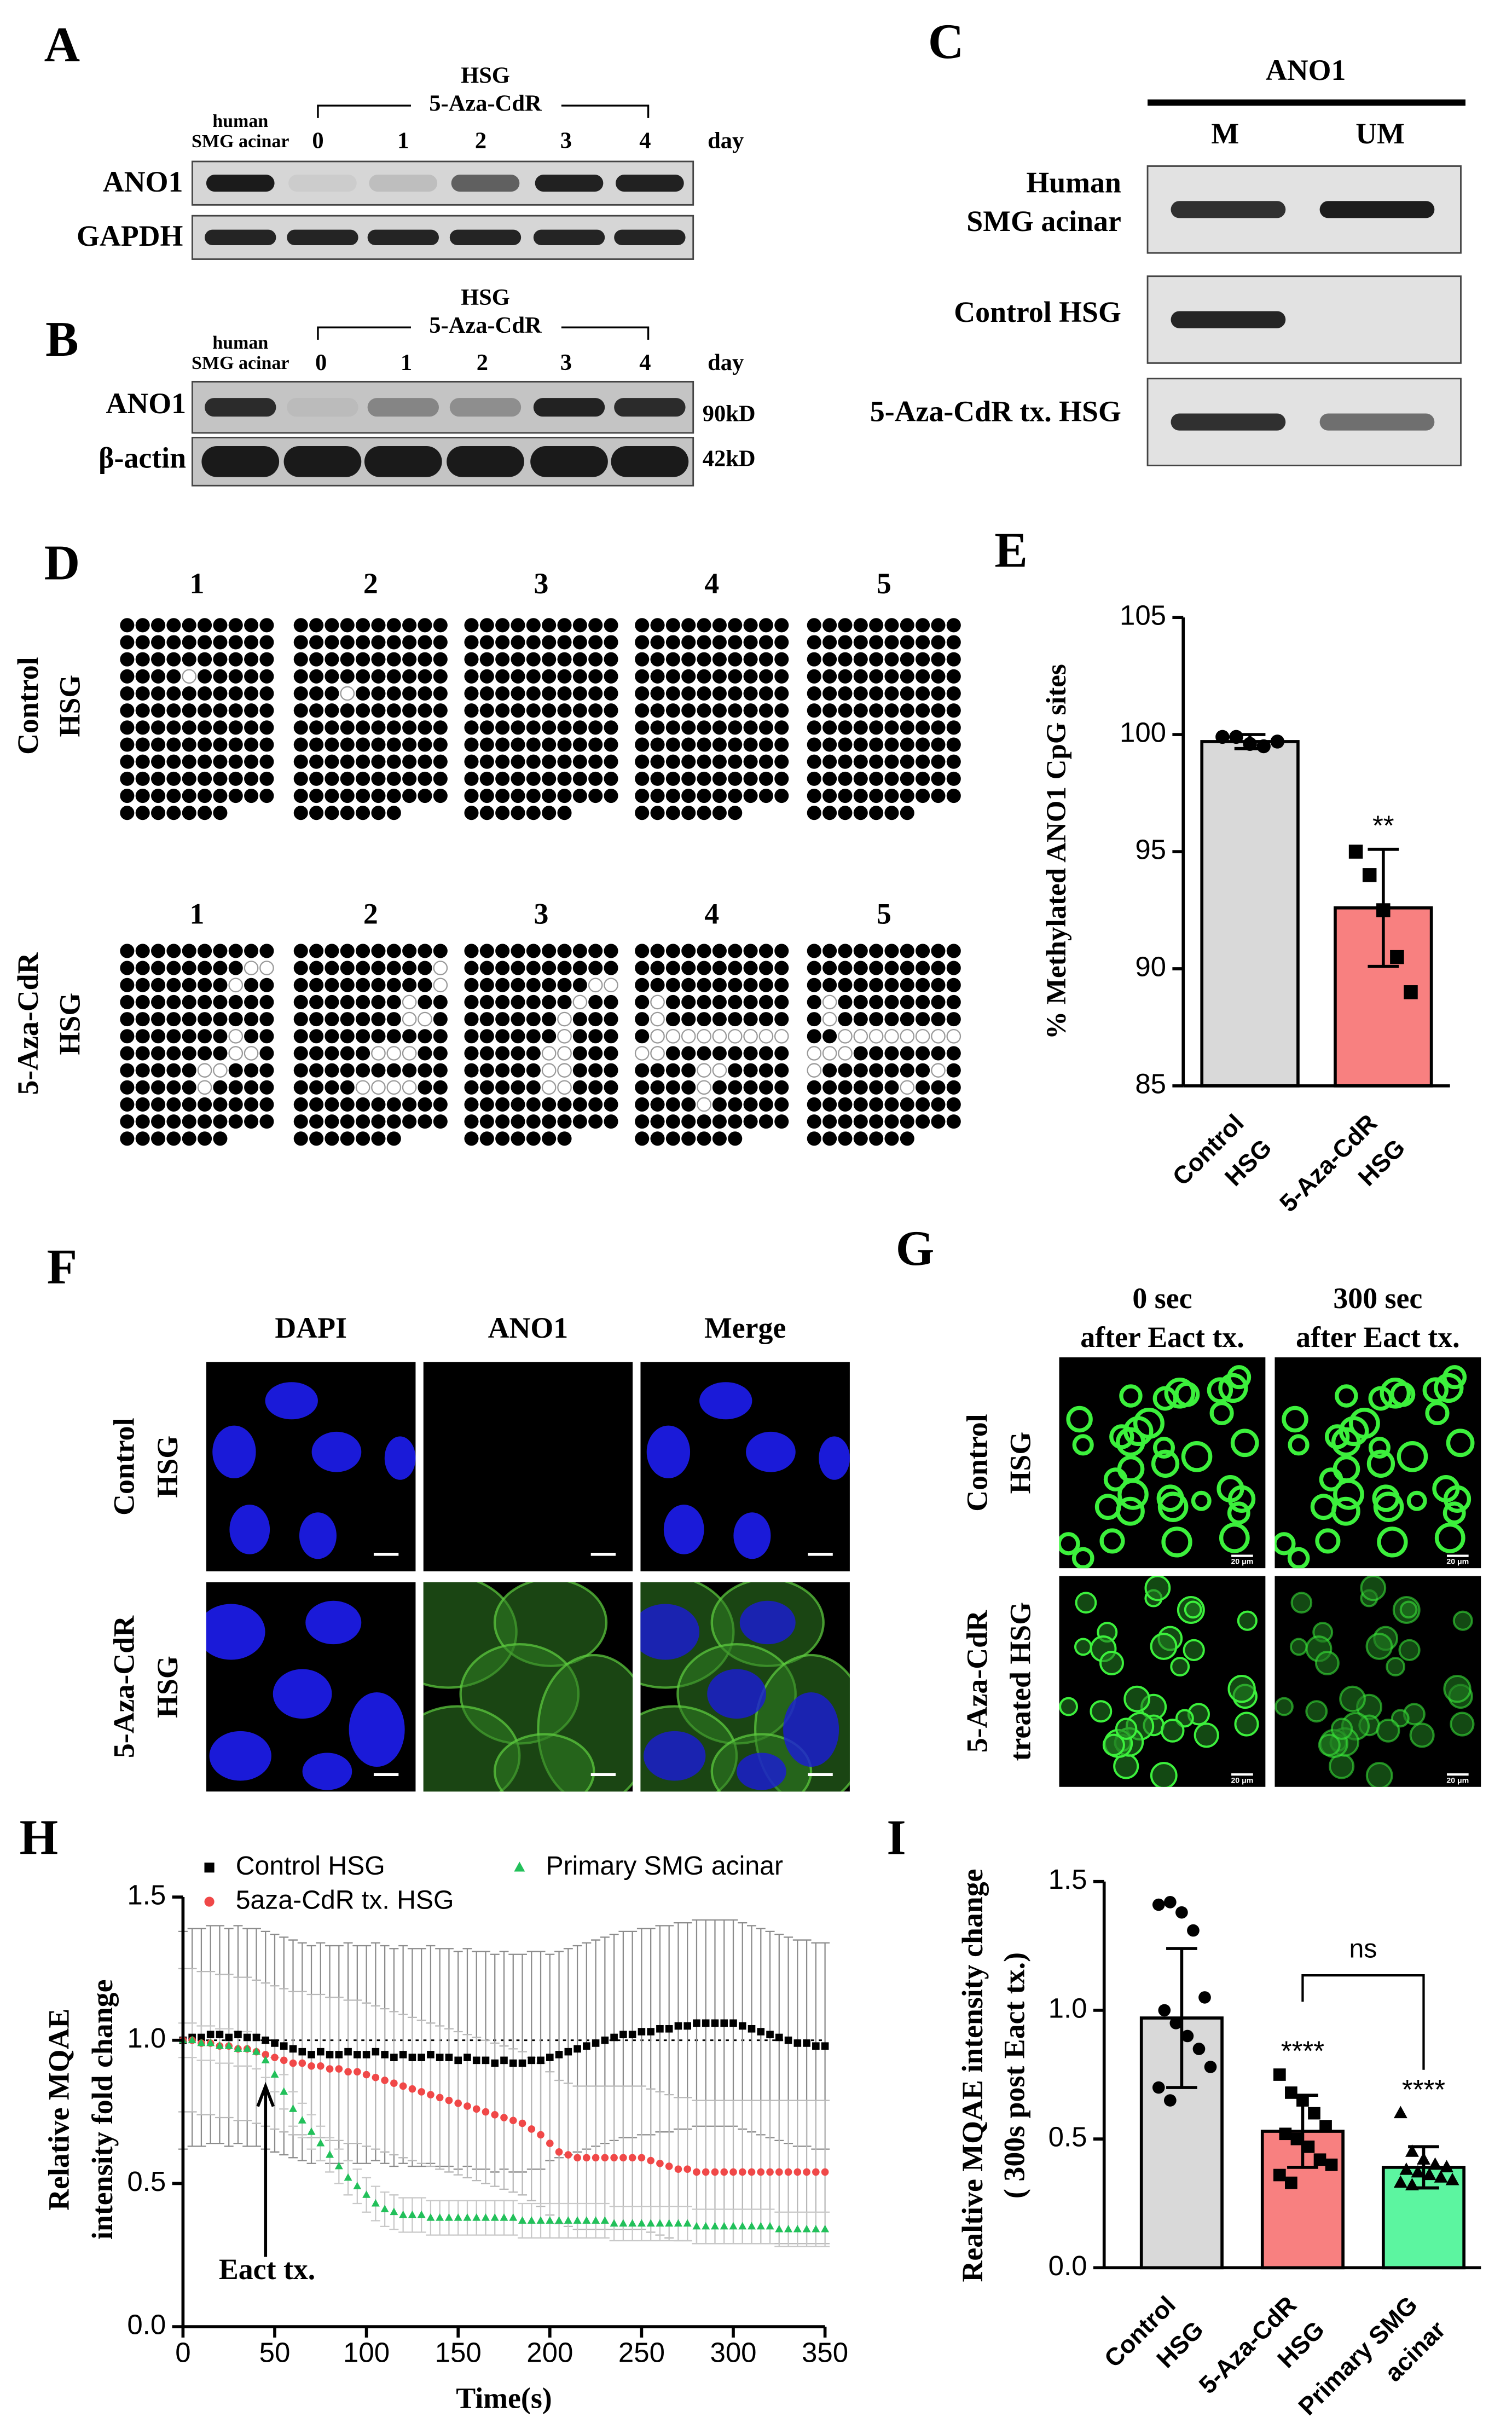  Describe the element at coordinates (62, 562) in the screenshot. I see `panel-label: D` at that location.